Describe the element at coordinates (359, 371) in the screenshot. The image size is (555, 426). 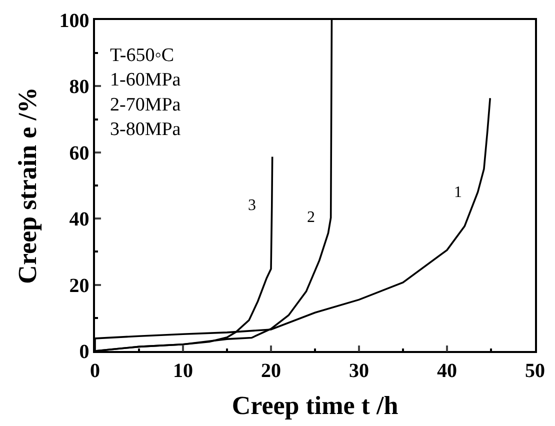
I see `x-tick-label: 30` at that location.